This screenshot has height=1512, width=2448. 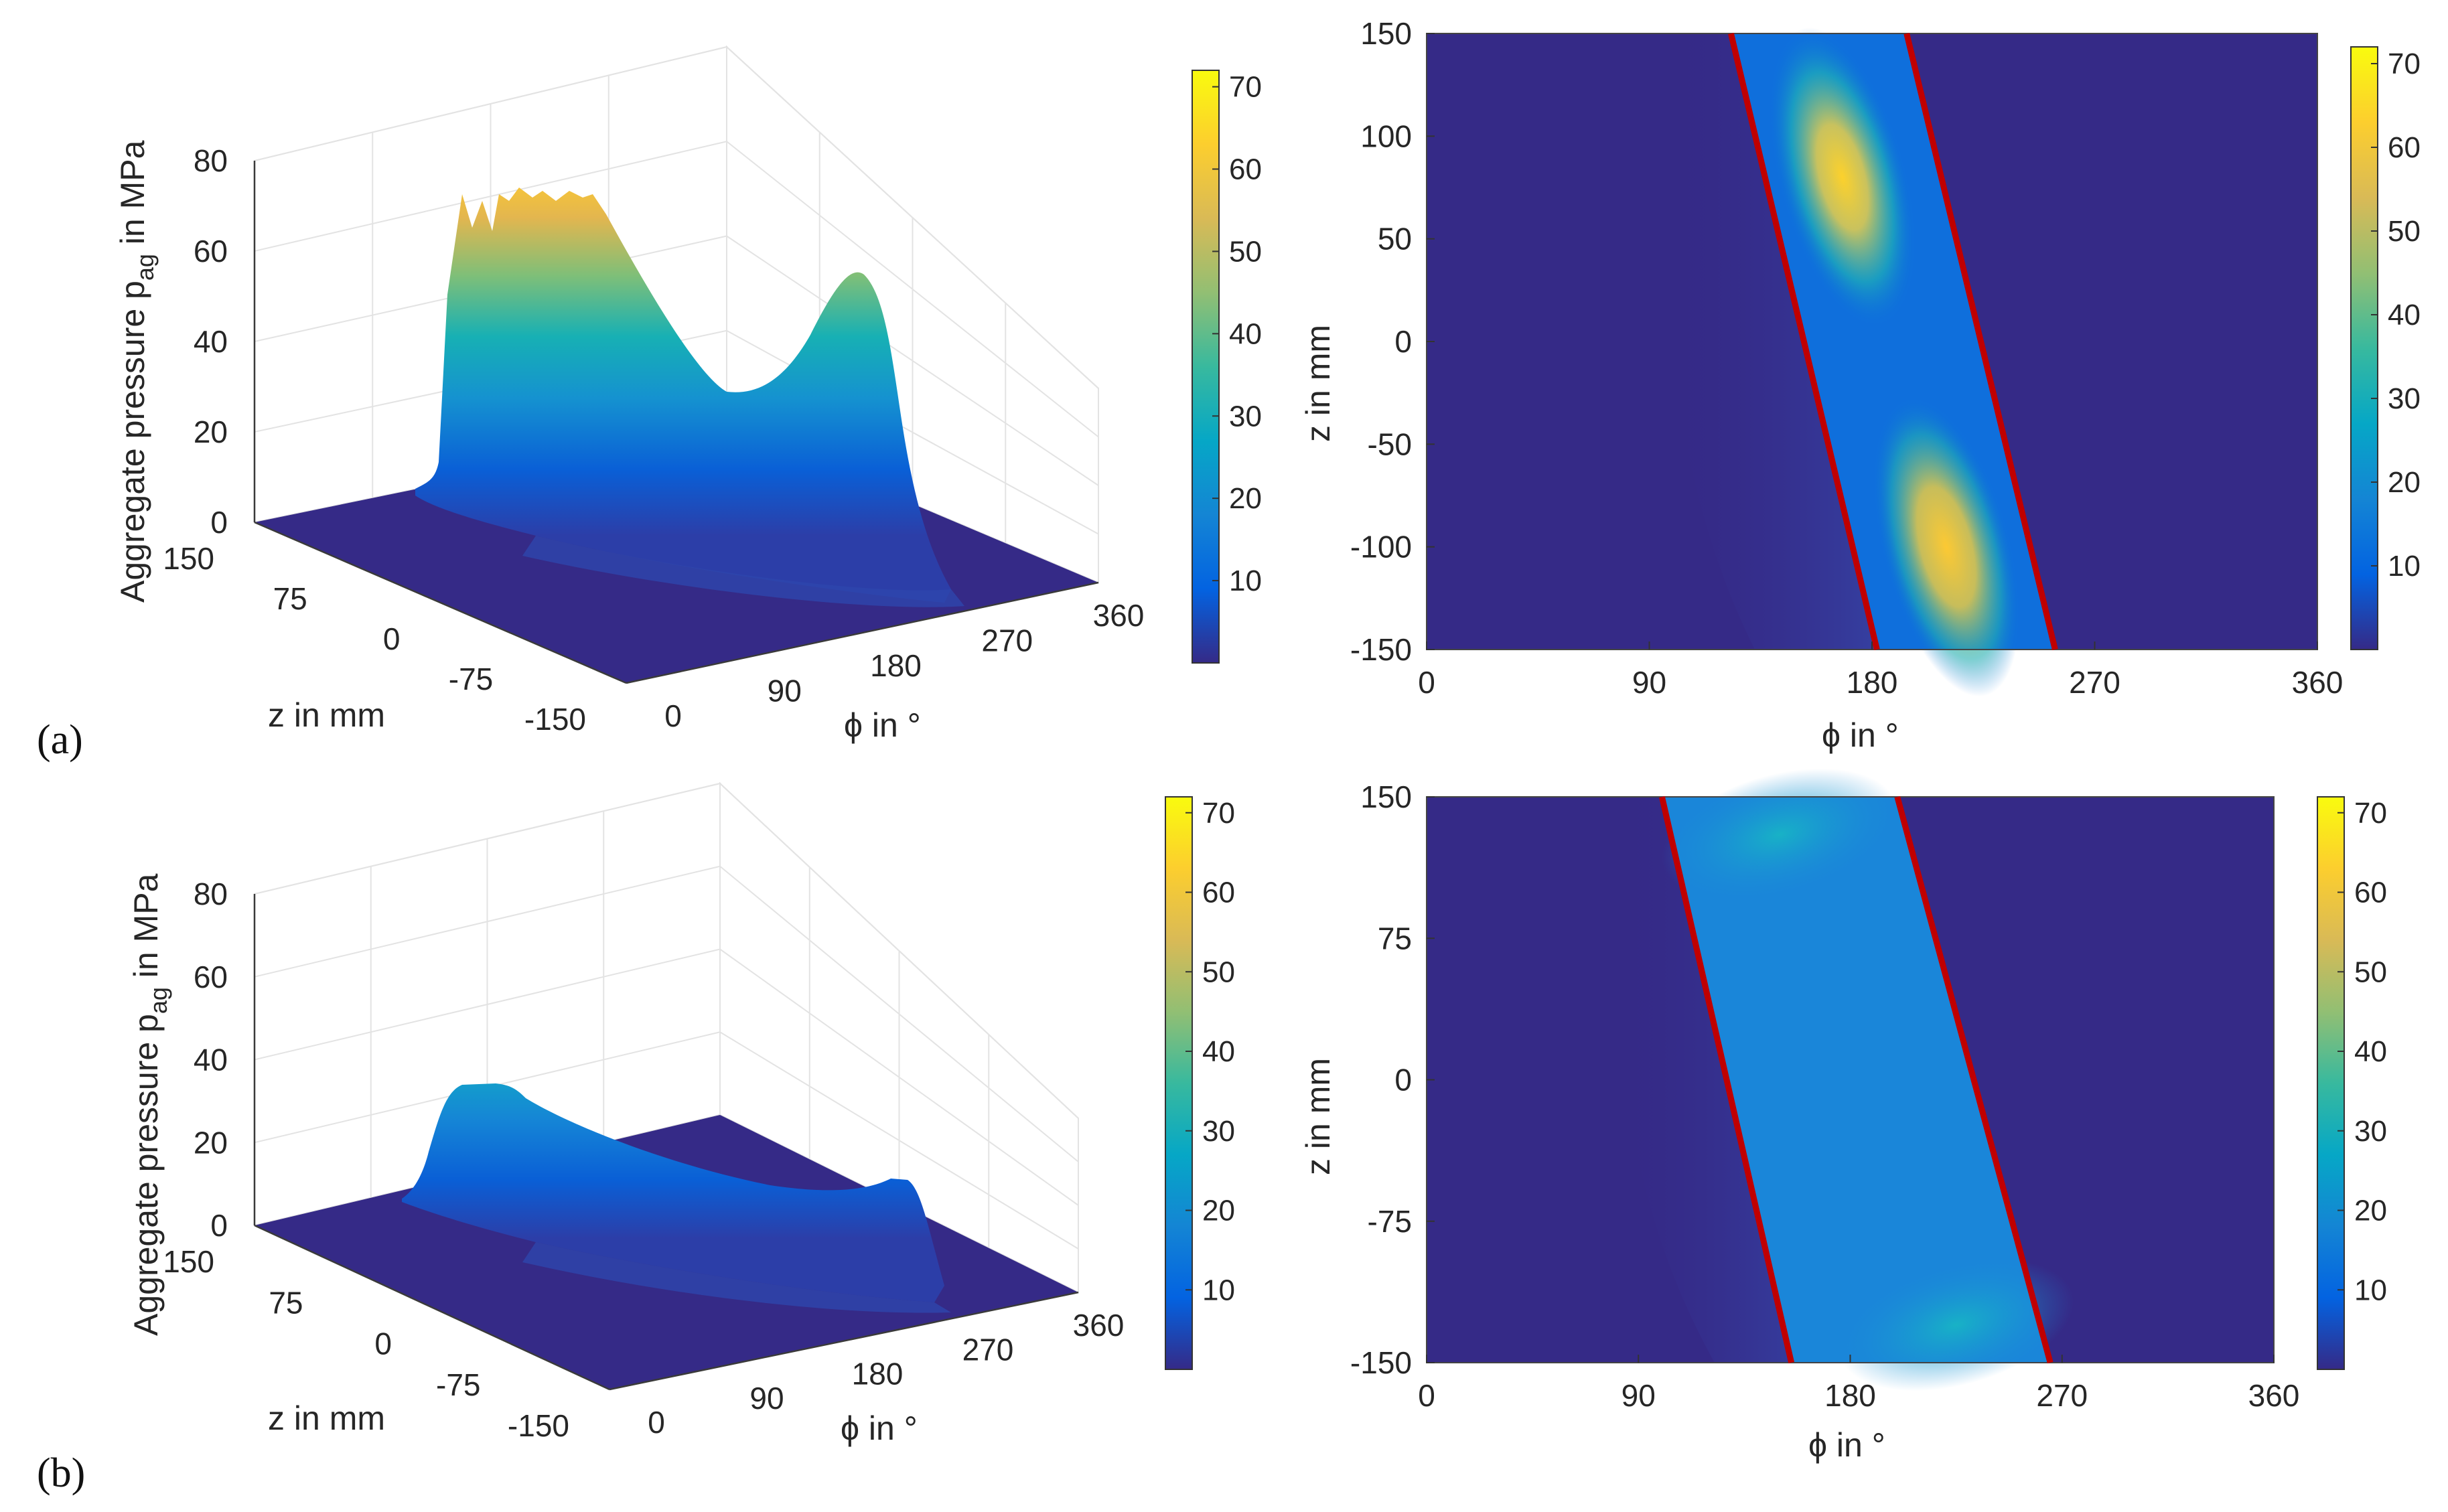 I want to click on panel-b-heatmap-x-axis-title: ϕ in °, so click(x=1846, y=1445).